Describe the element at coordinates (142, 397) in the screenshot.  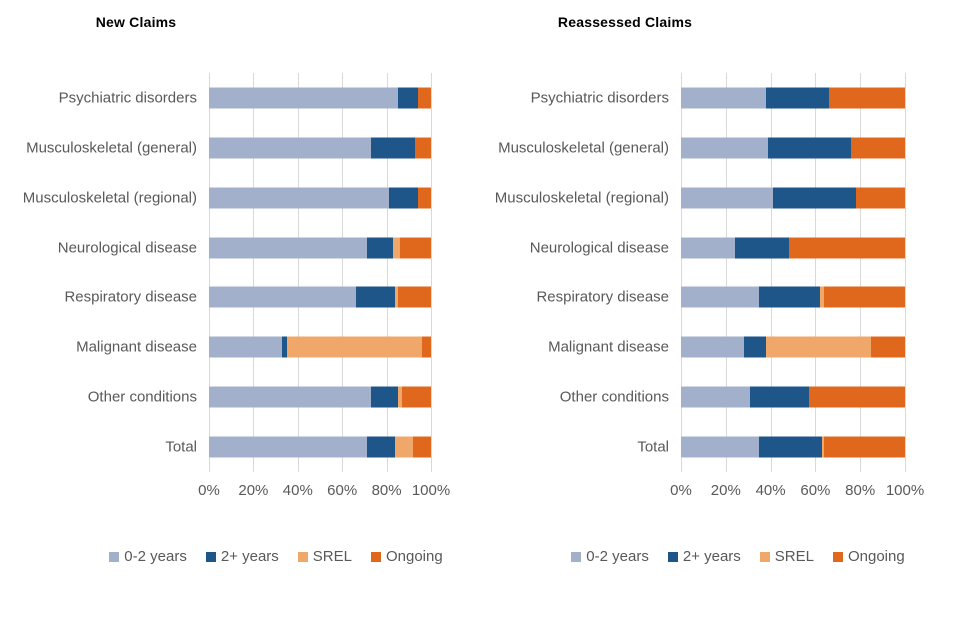
I see `category-label: Other conditions` at that location.